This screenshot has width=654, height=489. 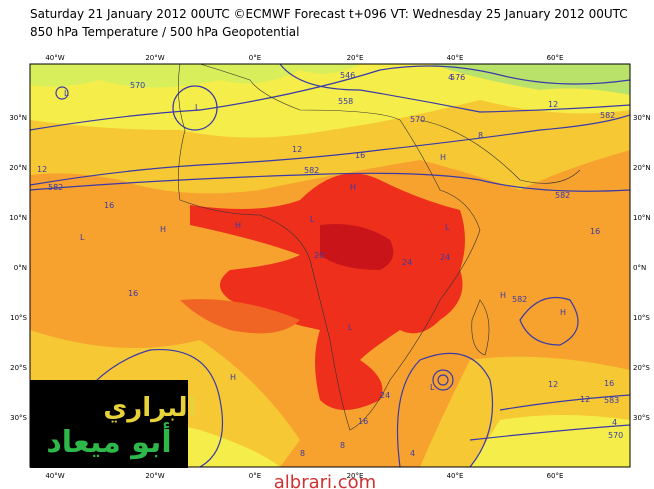 What do you see at coordinates (319, 255) in the screenshot?
I see `contour-label: 20` at bounding box center [319, 255].